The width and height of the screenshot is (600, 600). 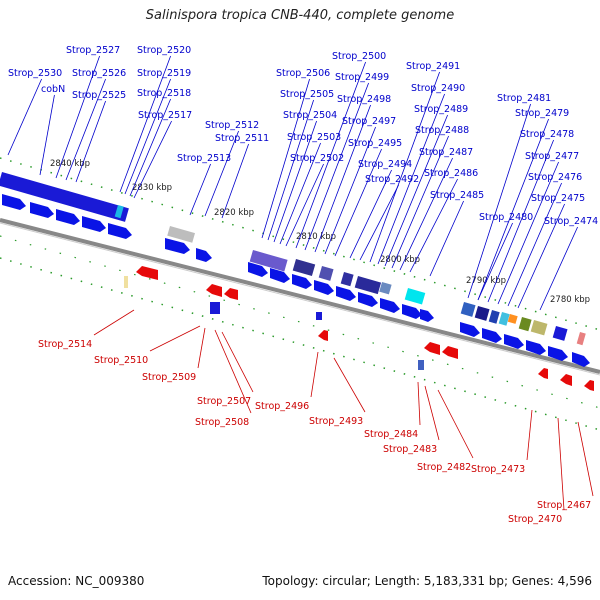 I want to click on forward-gene-label: Strop_2485, so click(x=456, y=233).